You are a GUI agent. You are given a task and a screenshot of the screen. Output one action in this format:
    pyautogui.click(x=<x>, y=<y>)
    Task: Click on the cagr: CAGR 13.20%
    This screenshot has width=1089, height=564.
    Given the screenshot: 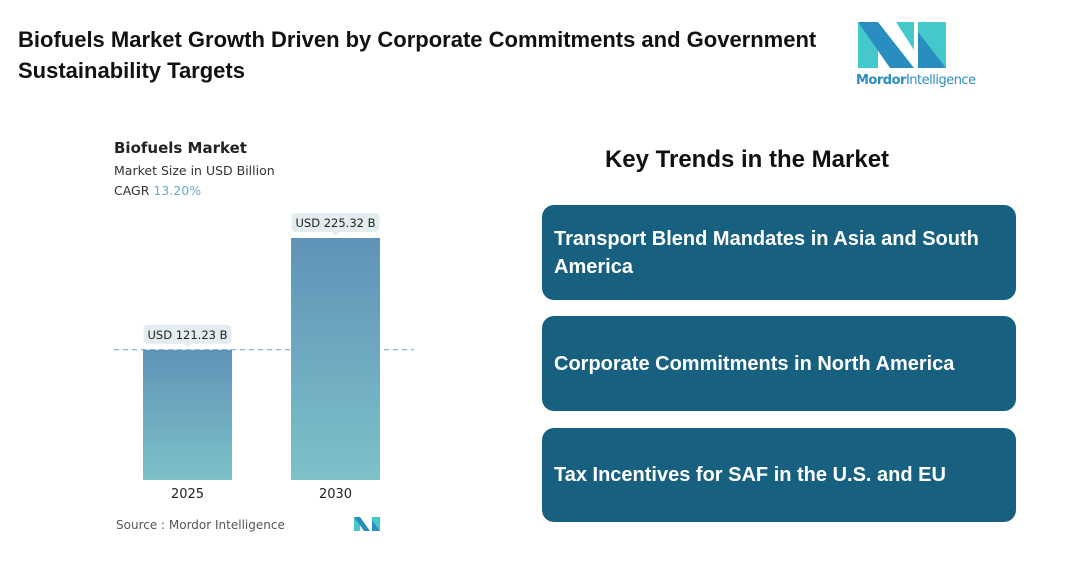 What is the action you would take?
    pyautogui.click(x=158, y=190)
    